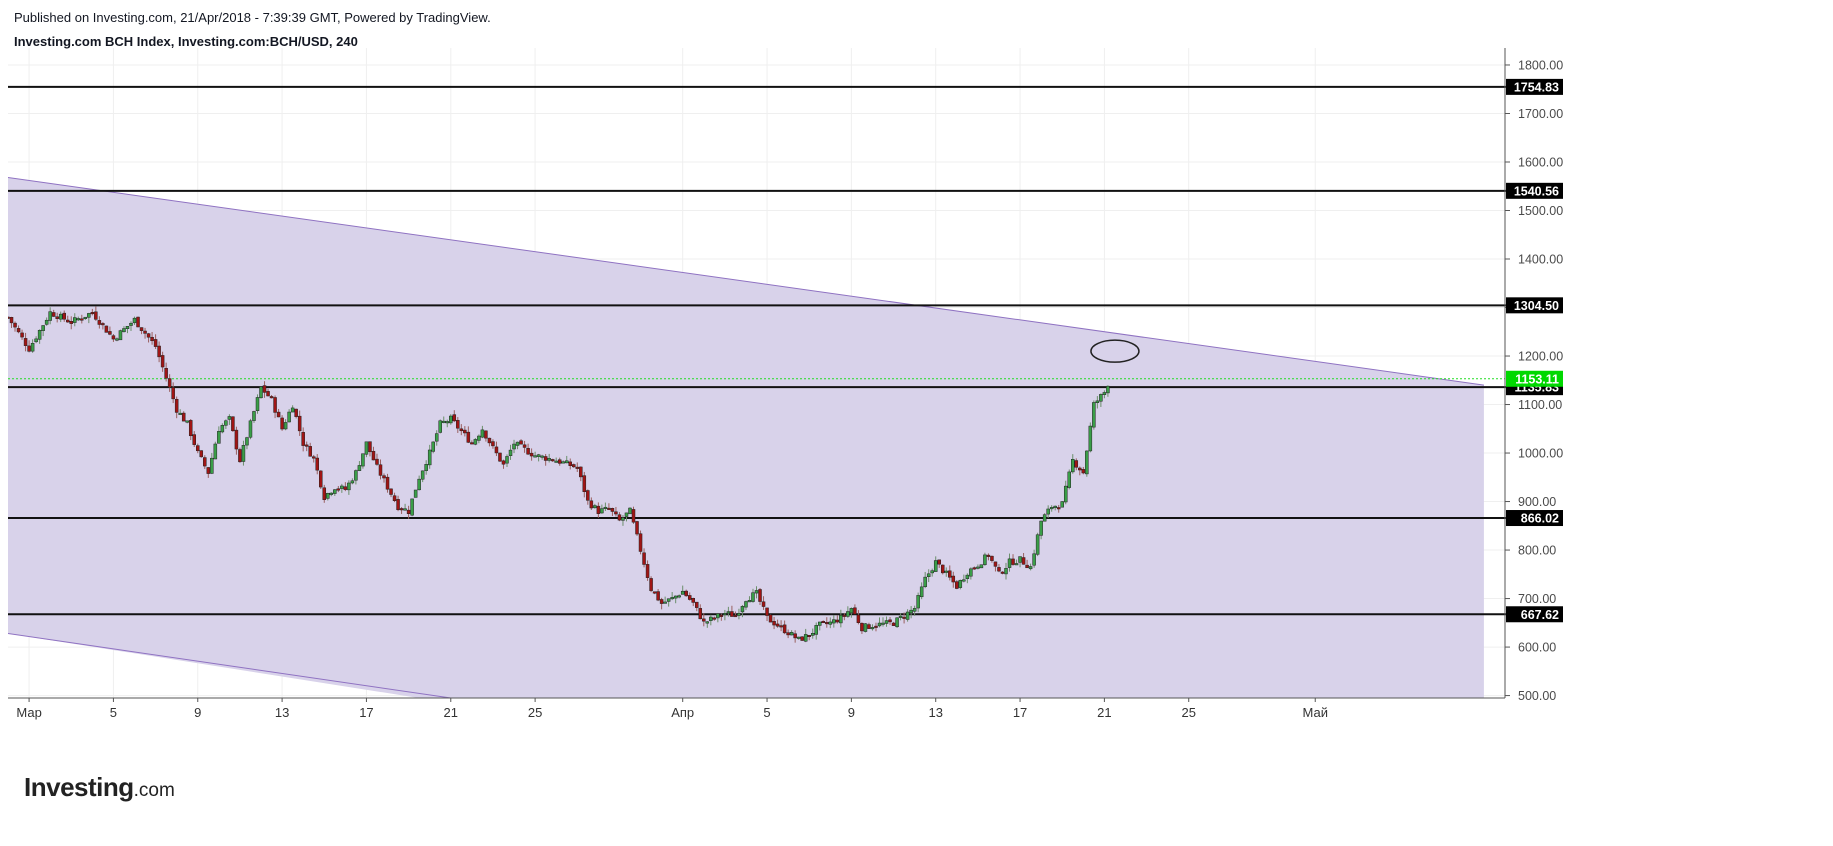  What do you see at coordinates (1115, 351) in the screenshot?
I see `annotation-ellipse` at bounding box center [1115, 351].